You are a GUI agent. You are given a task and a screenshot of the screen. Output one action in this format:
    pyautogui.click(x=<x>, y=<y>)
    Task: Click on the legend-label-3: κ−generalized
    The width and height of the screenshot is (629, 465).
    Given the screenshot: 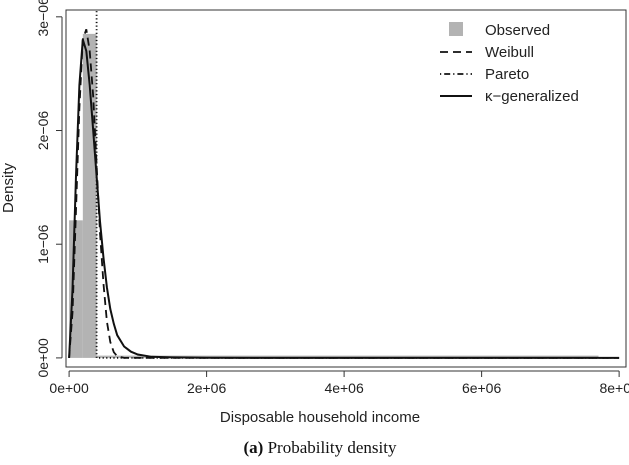 What is the action you would take?
    pyautogui.click(x=532, y=96)
    